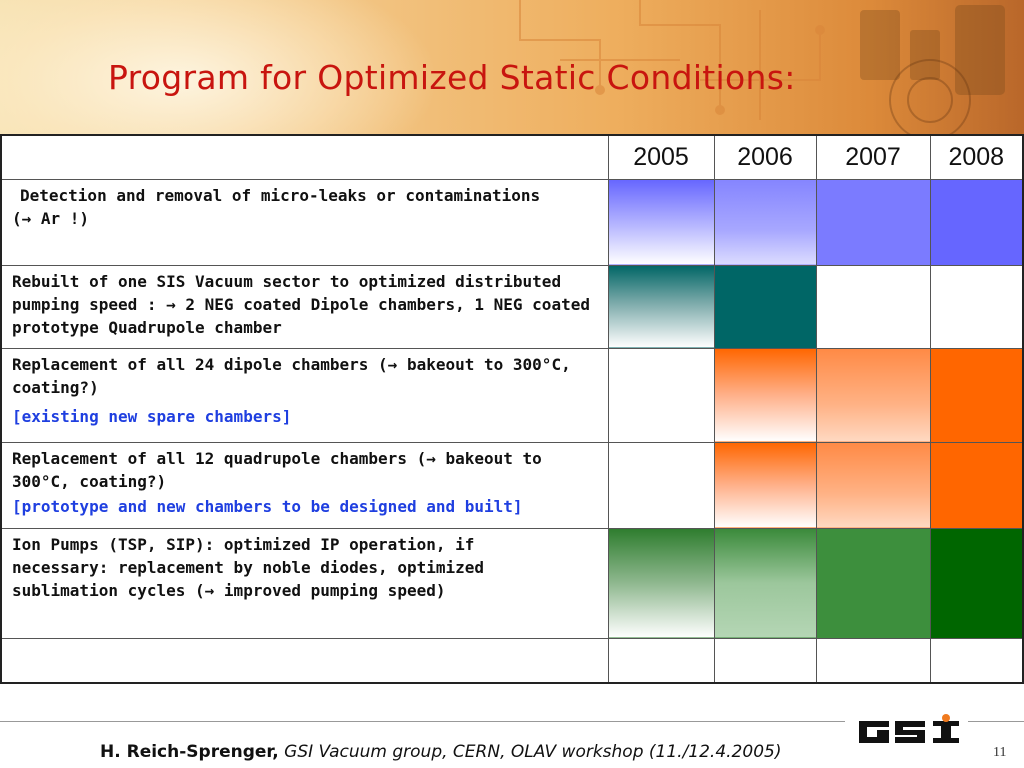 The width and height of the screenshot is (1024, 768). What do you see at coordinates (1000, 752) in the screenshot?
I see `page-number: 11` at bounding box center [1000, 752].